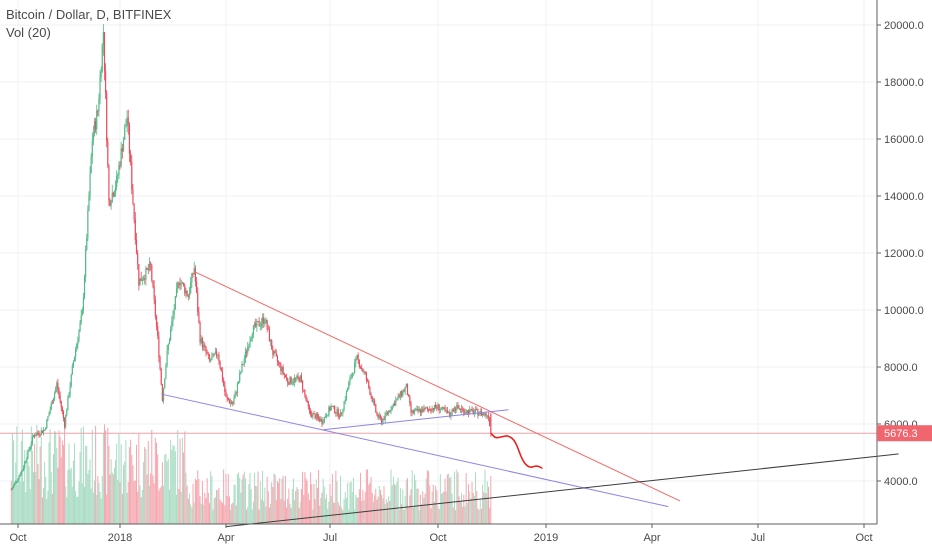 This screenshot has width=932, height=550. I want to click on price-tick-label: 4000.0, so click(901, 482).